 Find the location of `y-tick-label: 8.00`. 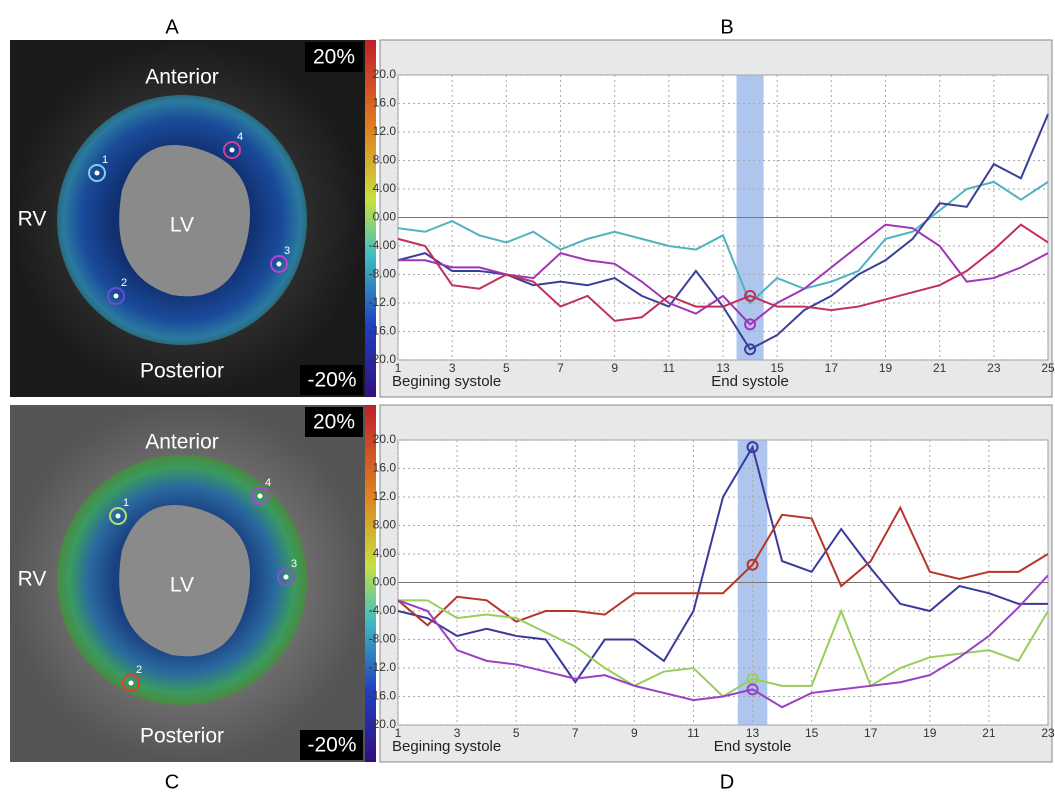

y-tick-label: 8.00 is located at coordinates (385, 525).